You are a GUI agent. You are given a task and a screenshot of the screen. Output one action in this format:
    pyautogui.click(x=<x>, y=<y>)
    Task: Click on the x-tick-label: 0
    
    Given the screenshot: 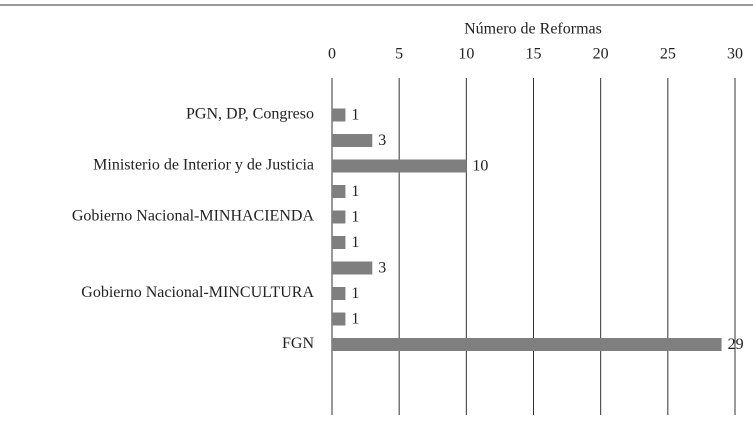 What is the action you would take?
    pyautogui.click(x=332, y=54)
    